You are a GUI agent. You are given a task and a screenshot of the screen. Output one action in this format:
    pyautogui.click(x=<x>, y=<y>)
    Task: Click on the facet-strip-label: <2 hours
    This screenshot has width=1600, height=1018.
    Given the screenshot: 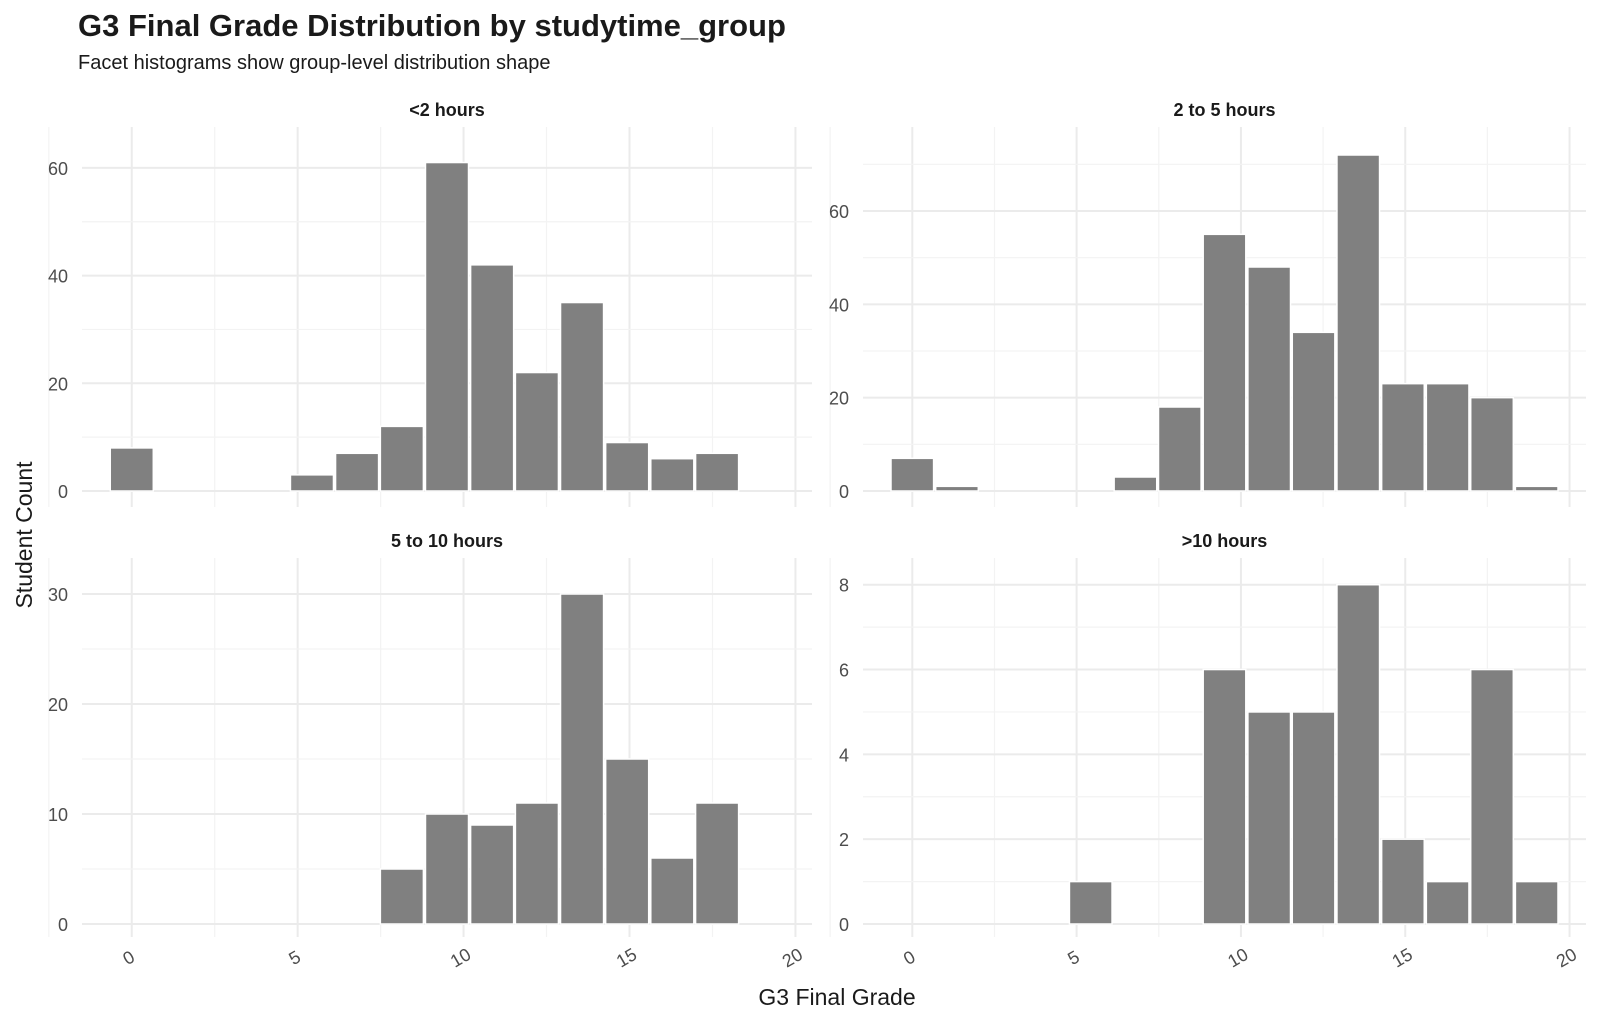 What is the action you would take?
    pyautogui.click(x=447, y=110)
    